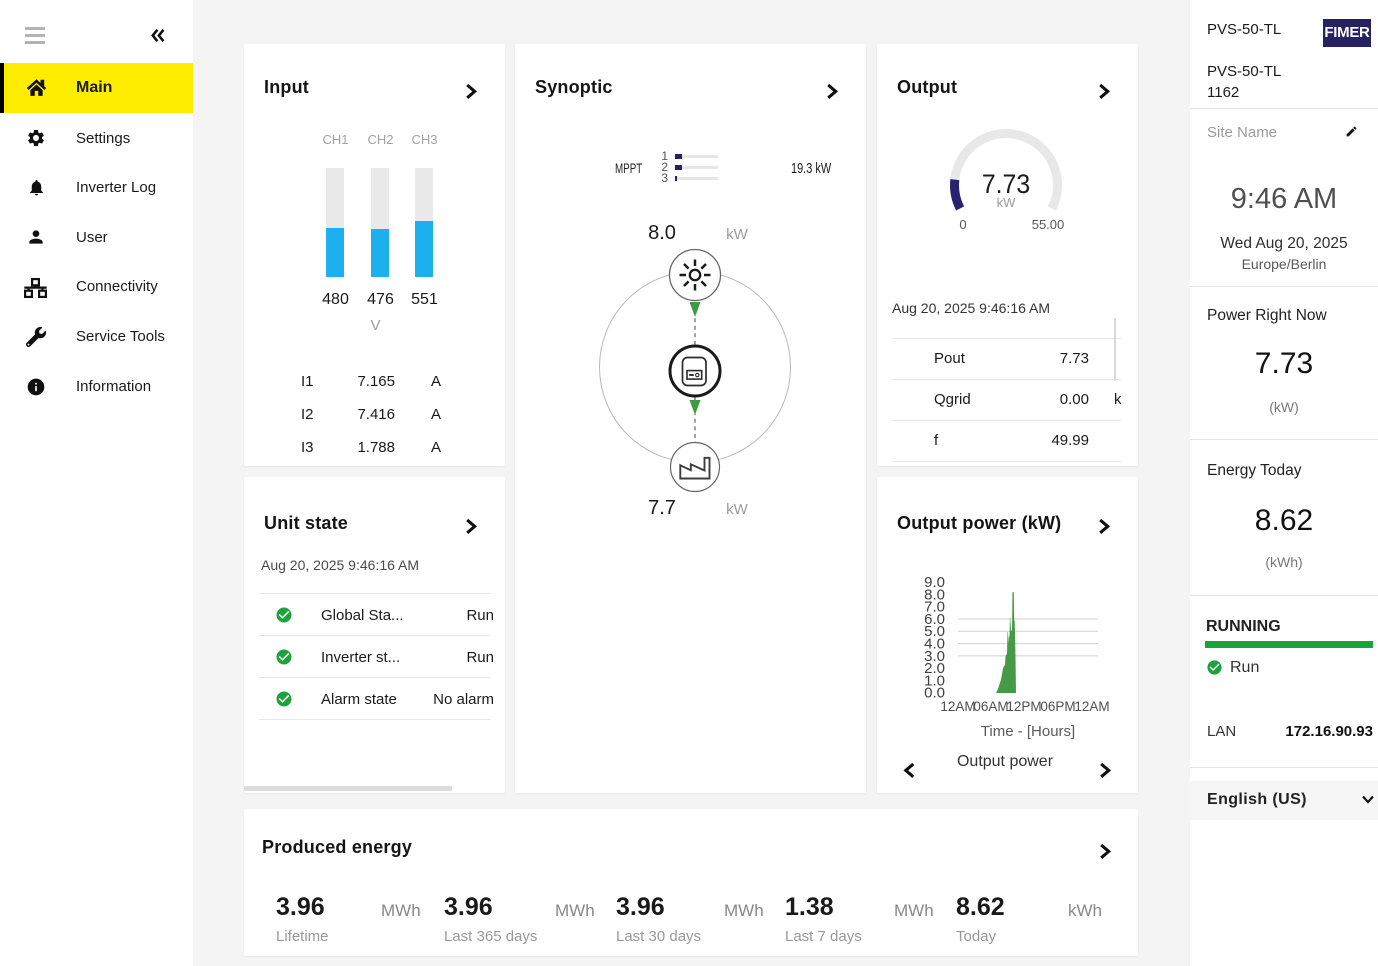 The image size is (1378, 966). I want to click on svg-text: 5.0, so click(934, 631).